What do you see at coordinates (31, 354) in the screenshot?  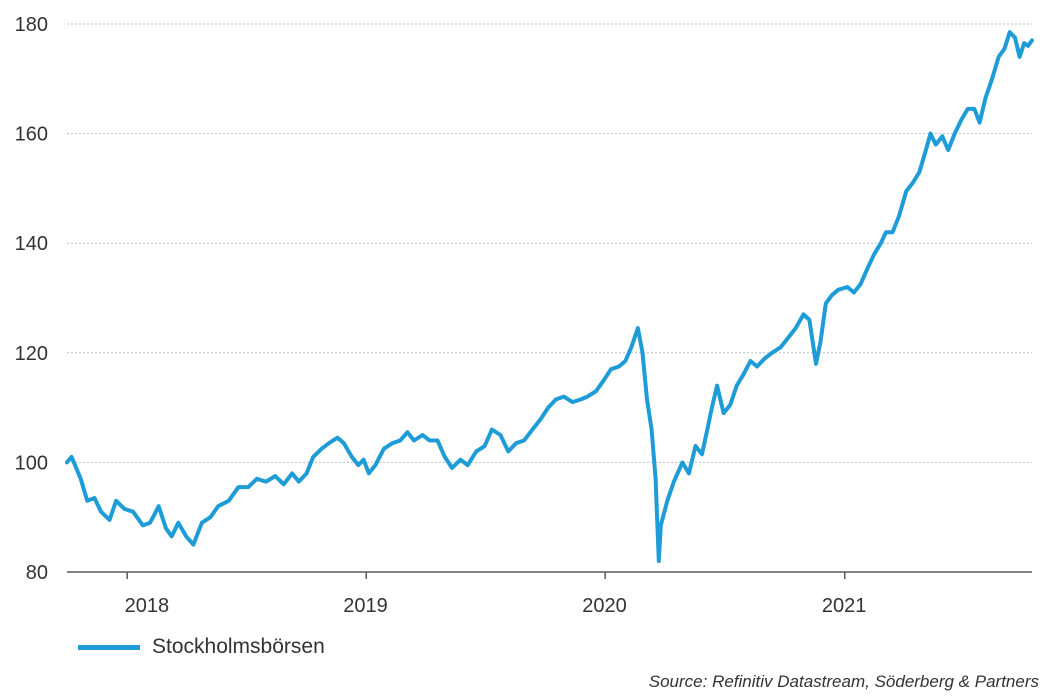 I see `y-tick-label-120: 120` at bounding box center [31, 354].